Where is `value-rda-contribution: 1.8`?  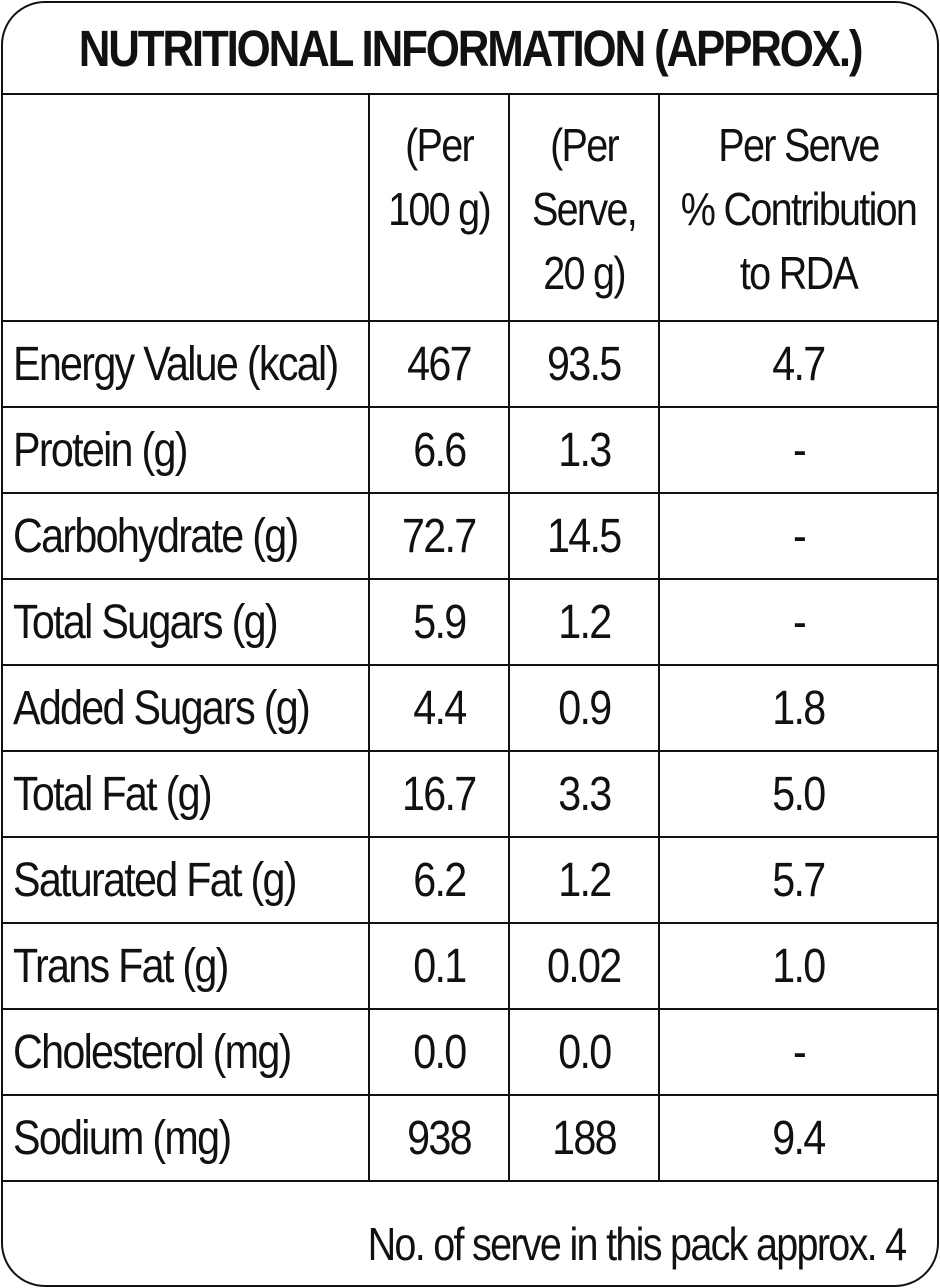
value-rda-contribution: 1.8 is located at coordinates (799, 708).